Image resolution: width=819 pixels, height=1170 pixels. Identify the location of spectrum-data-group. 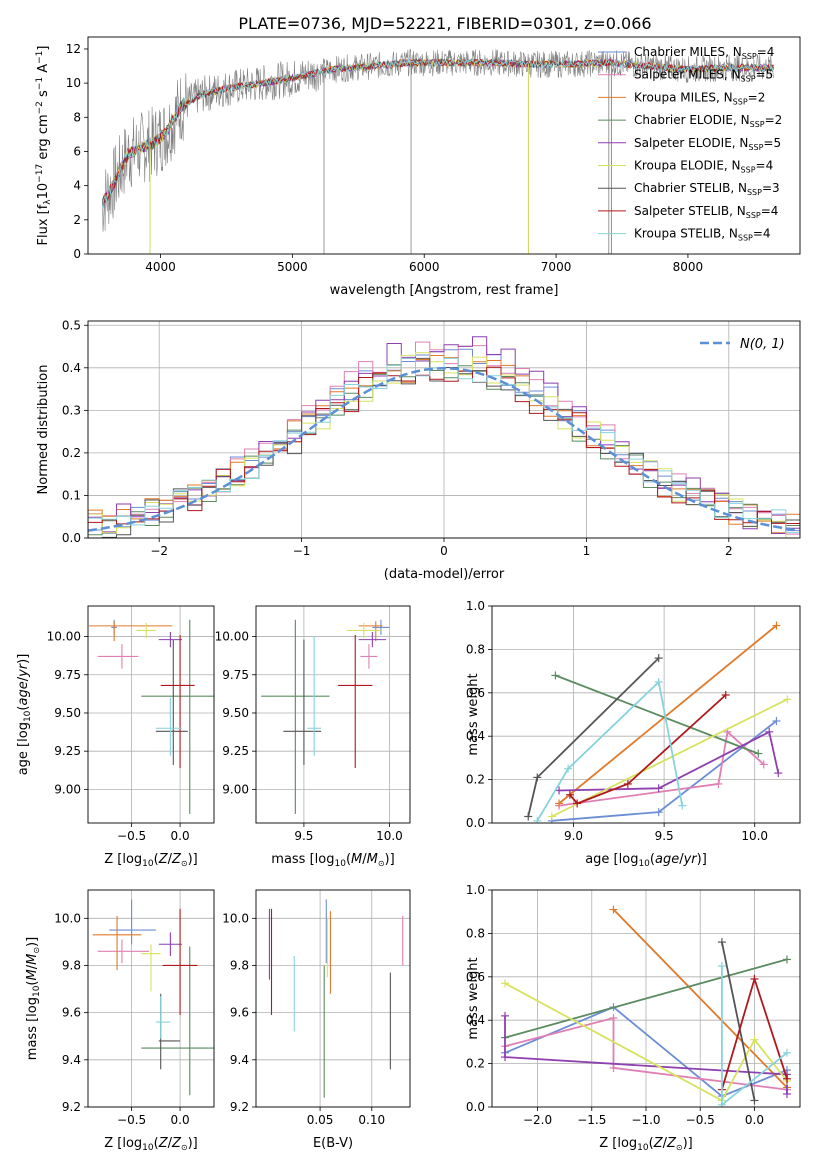
(438, 151).